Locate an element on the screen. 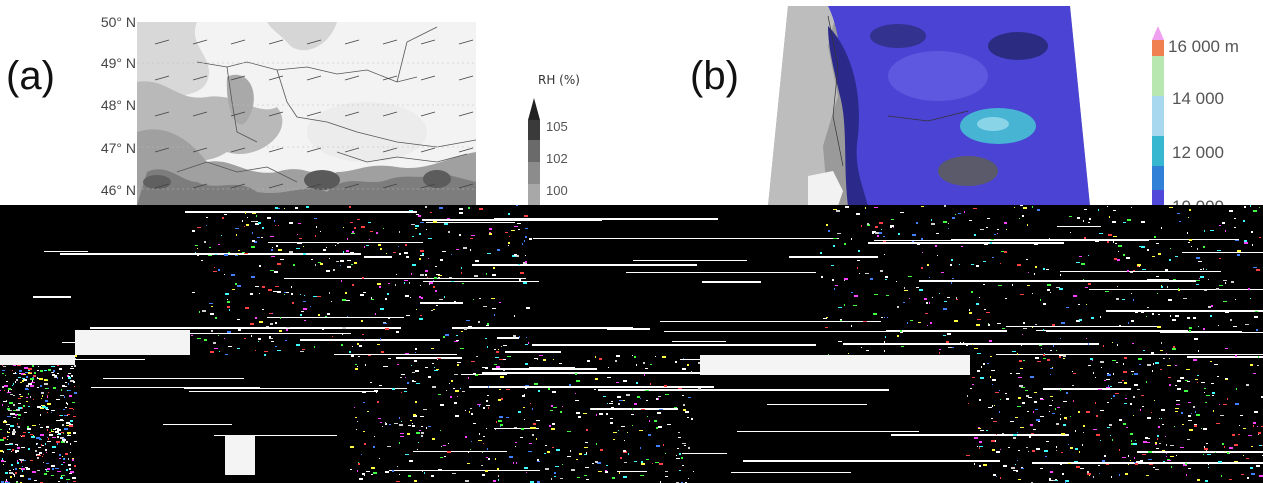 The width and height of the screenshot is (1263, 483). rh-legend-title: RH (%) is located at coordinates (559, 80).